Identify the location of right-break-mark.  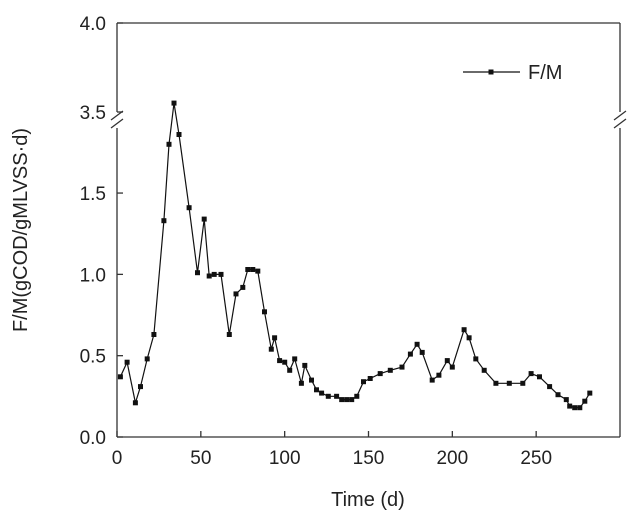
(620, 119).